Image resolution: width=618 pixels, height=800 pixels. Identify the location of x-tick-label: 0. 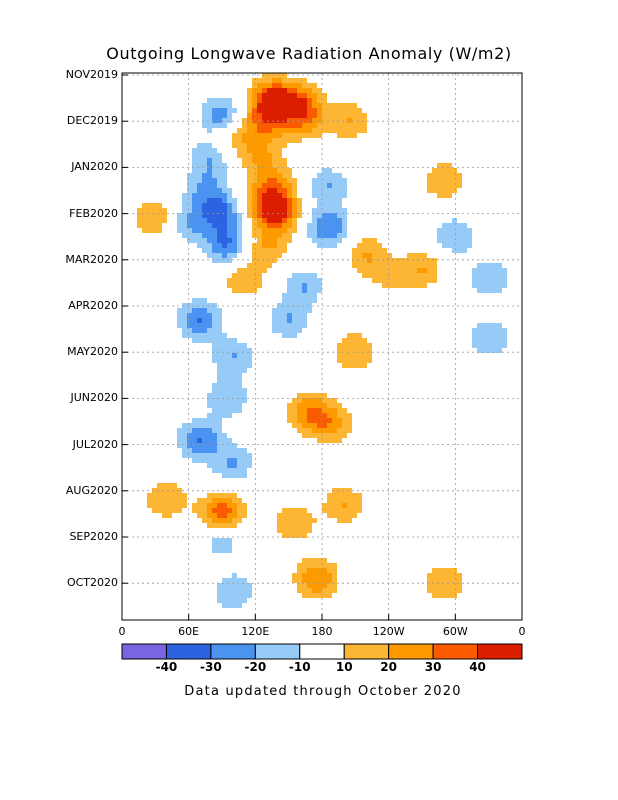
(522, 631).